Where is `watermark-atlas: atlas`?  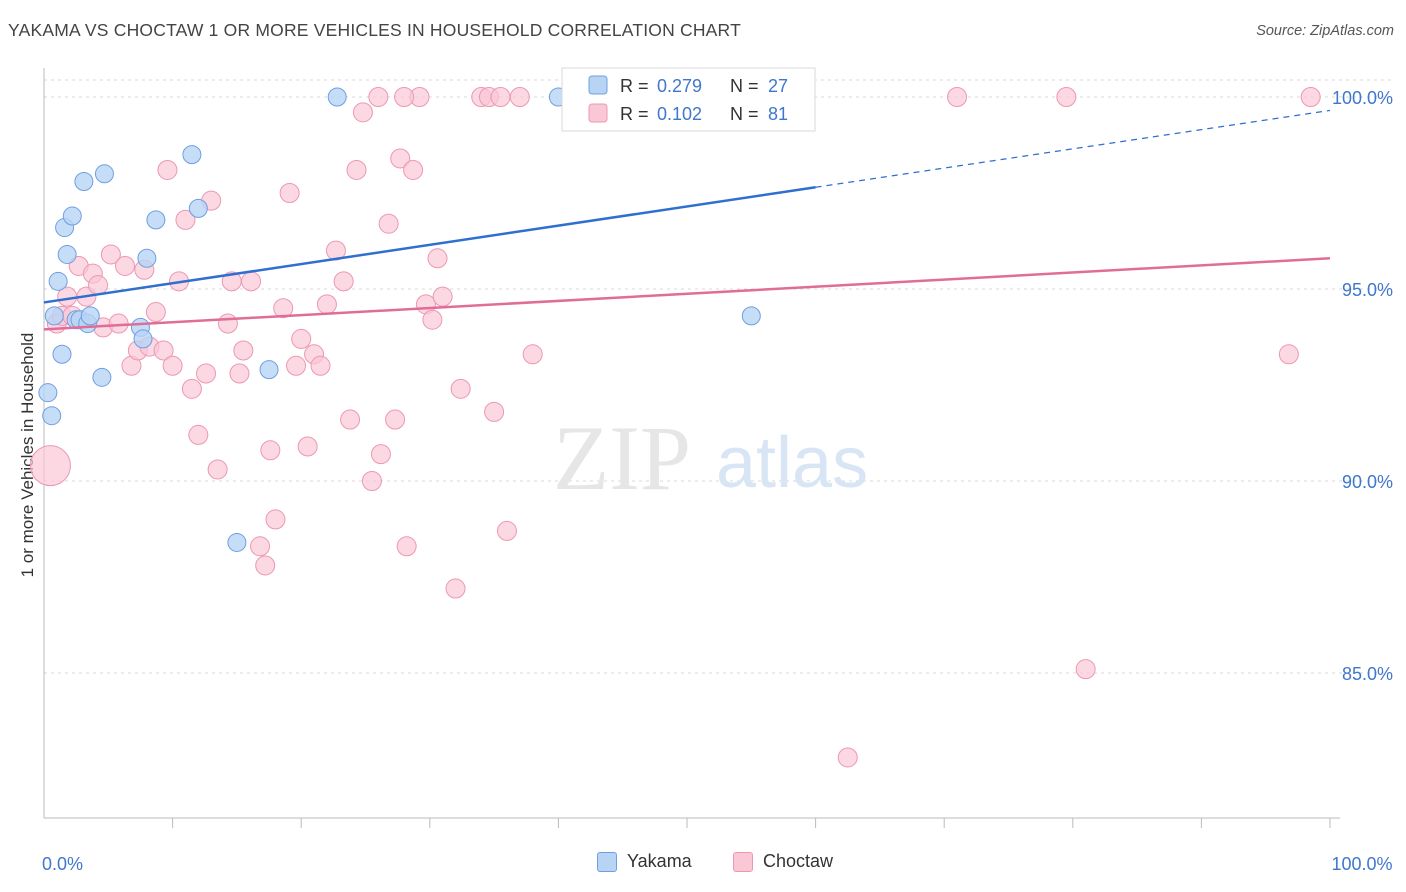
watermark-atlas: atlas is located at coordinates (792, 463).